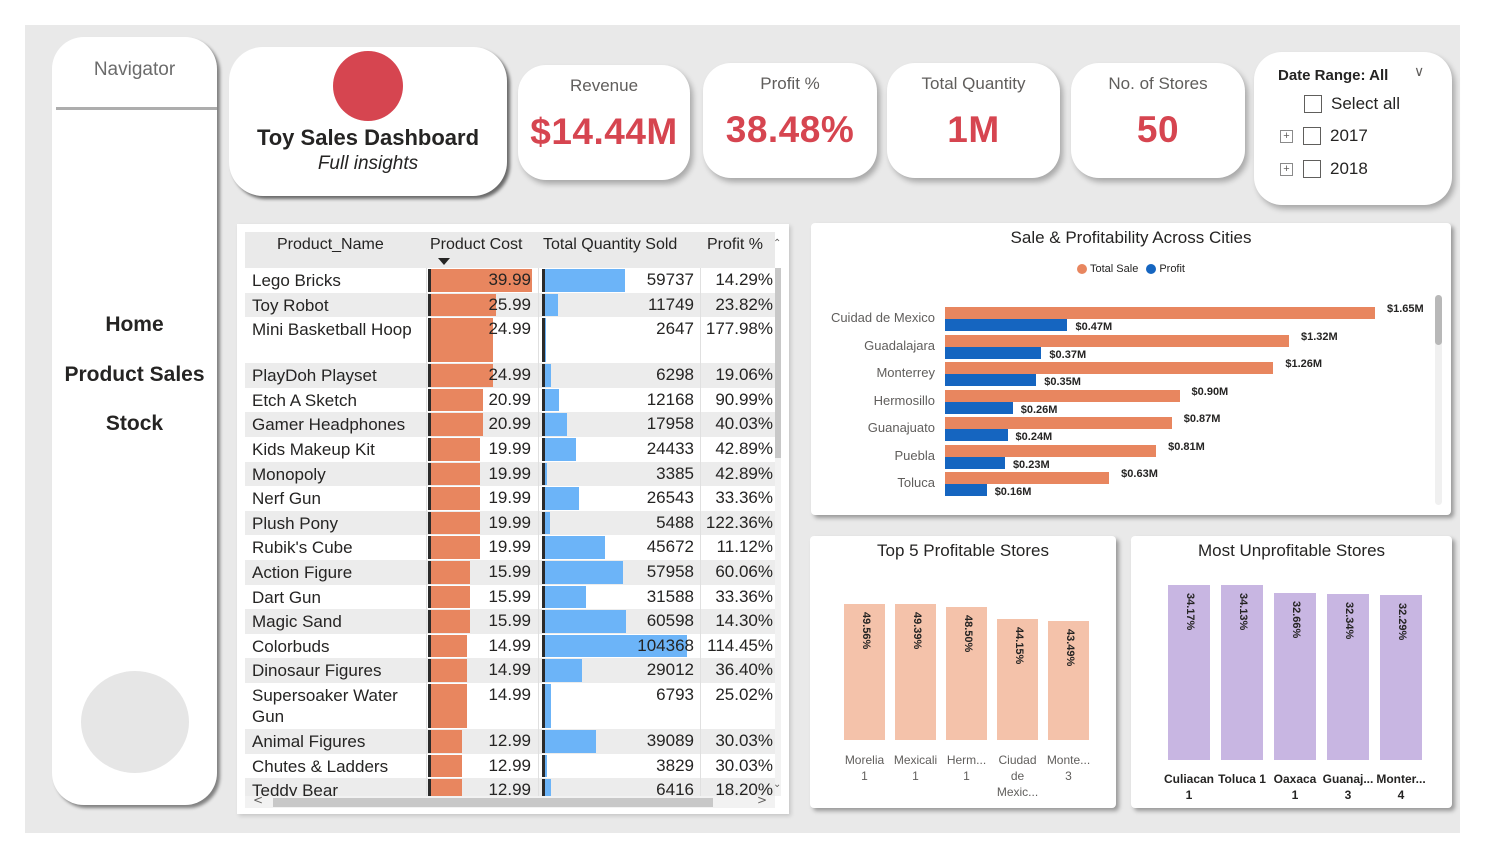 Image resolution: width=1485 pixels, height=856 pixels. What do you see at coordinates (510, 621) in the screenshot?
I see `table-row: Magic Sand 15.99 60598 14.30%` at bounding box center [510, 621].